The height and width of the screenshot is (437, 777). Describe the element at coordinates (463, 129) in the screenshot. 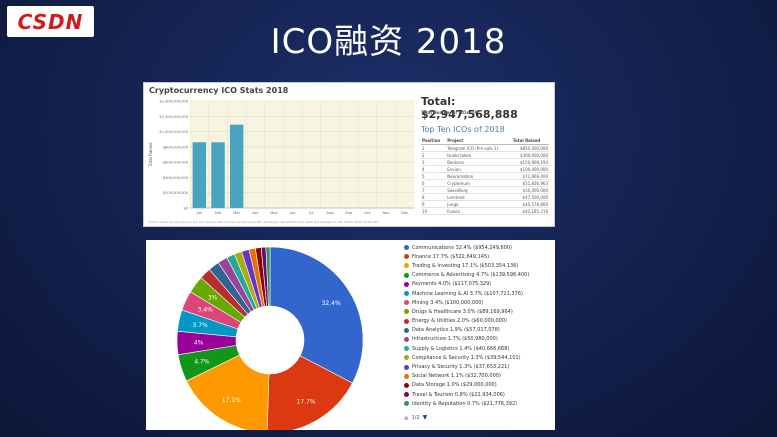

I see `top-ten-title: Top Ten ICOs of 2018` at that location.